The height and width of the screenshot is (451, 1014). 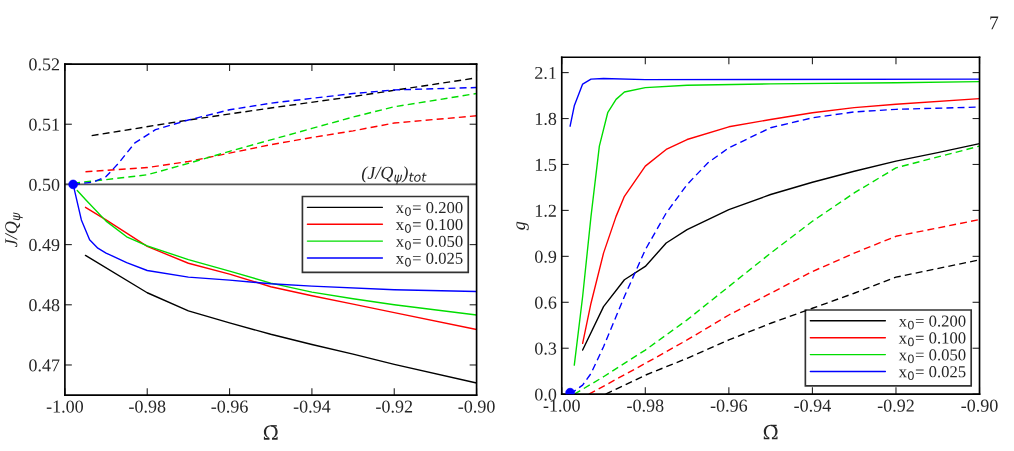 What do you see at coordinates (546, 394) in the screenshot?
I see `y-tick-label: 0.0` at bounding box center [546, 394].